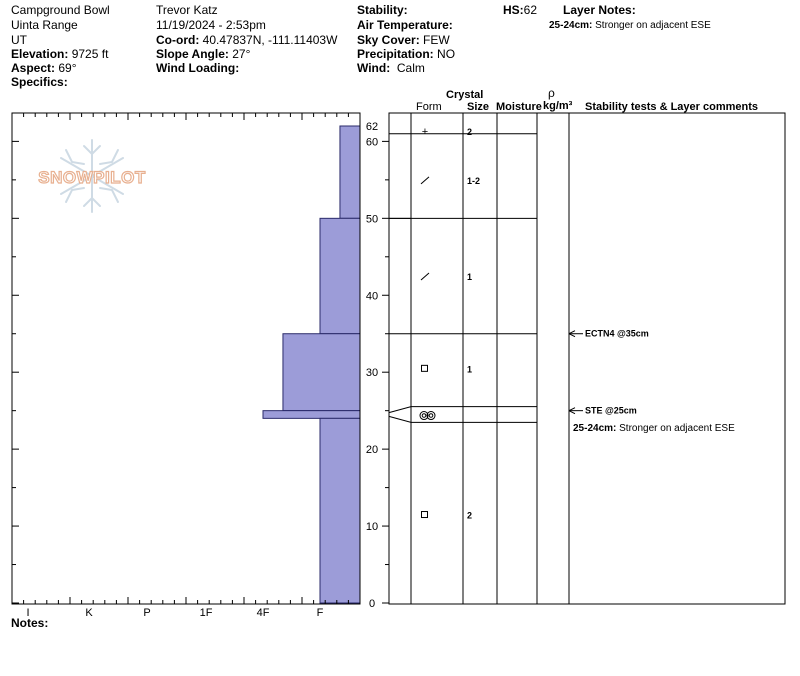 The height and width of the screenshot is (676, 800). I want to click on crystal-size-value: 1-2, so click(473, 181).